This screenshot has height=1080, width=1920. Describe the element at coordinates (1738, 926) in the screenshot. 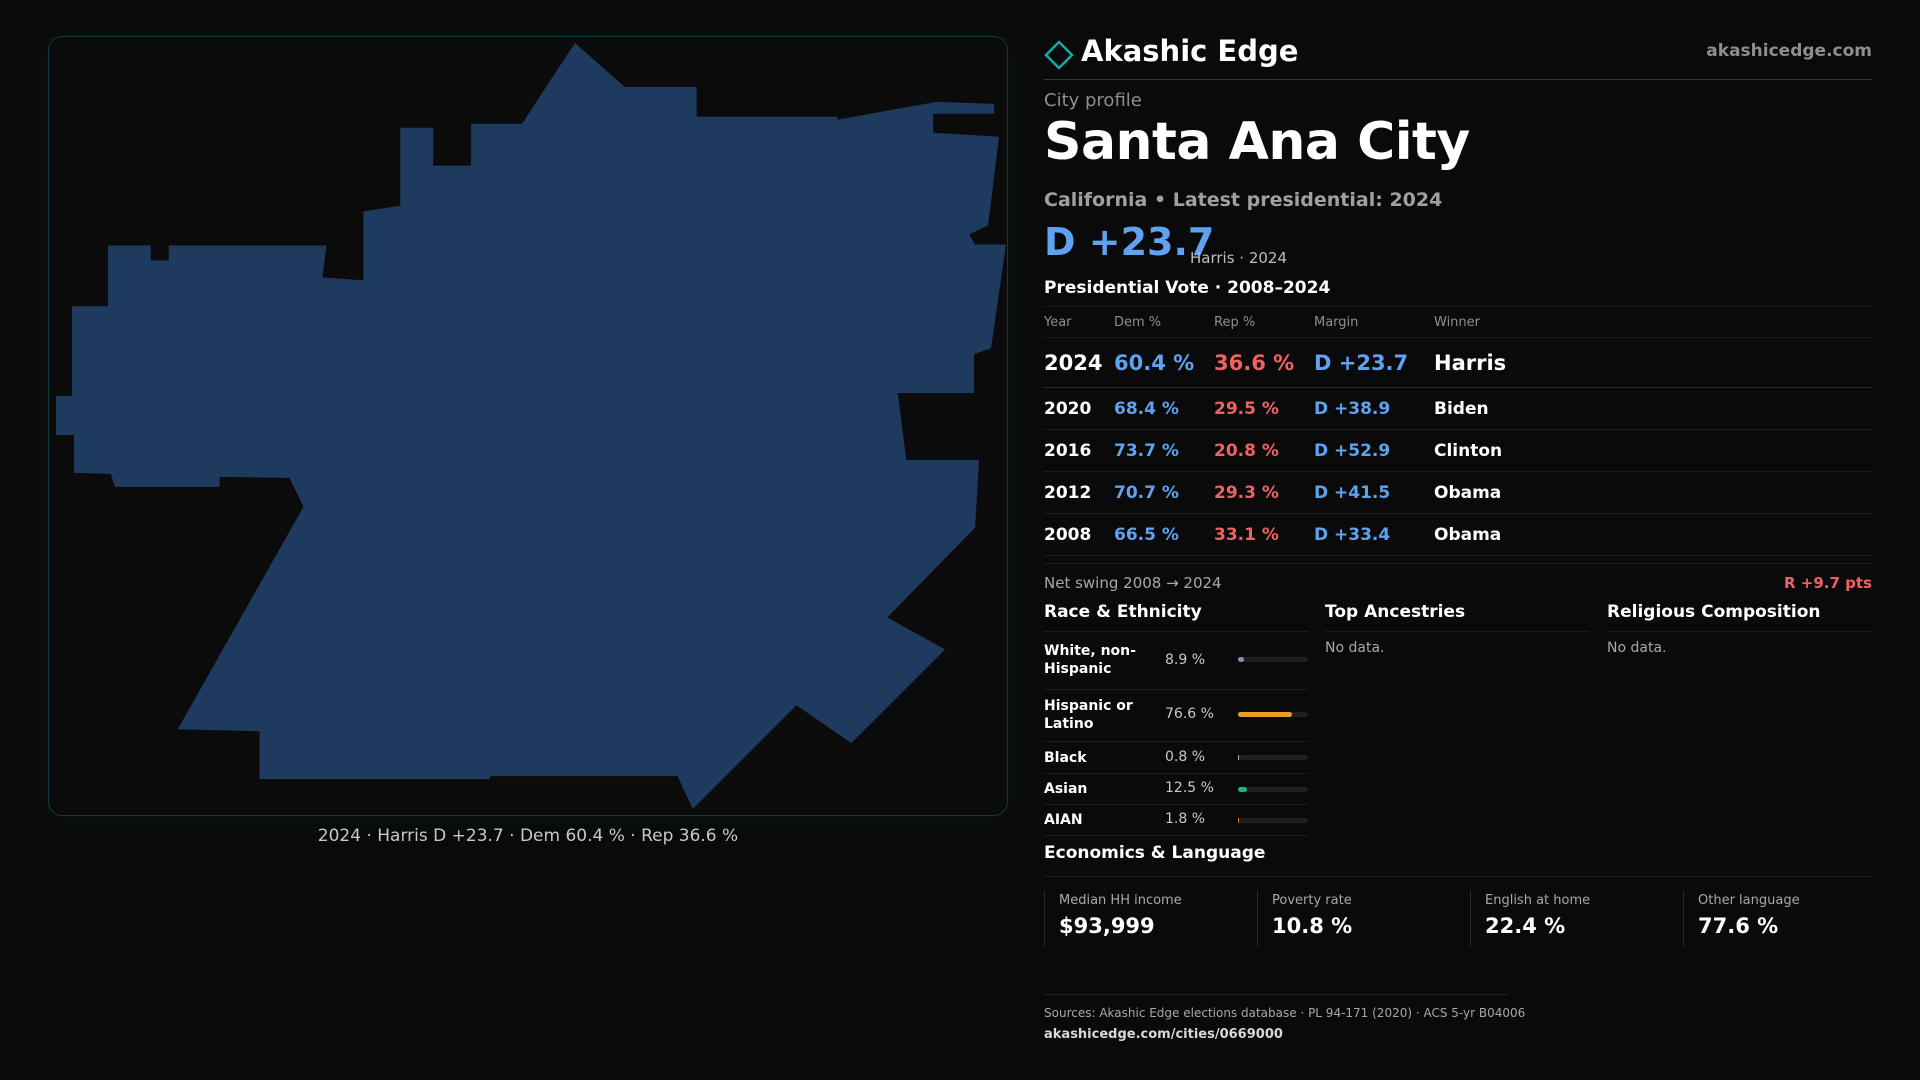

I see `stat-value: 77.6 %` at that location.